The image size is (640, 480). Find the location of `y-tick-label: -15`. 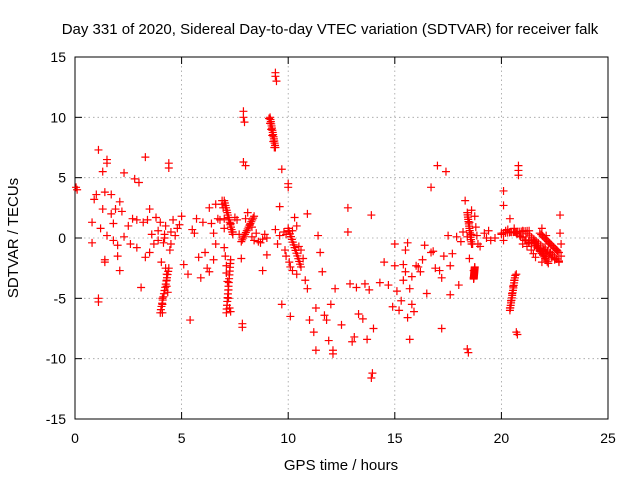

y-tick-label: -15 is located at coordinates (56, 419).